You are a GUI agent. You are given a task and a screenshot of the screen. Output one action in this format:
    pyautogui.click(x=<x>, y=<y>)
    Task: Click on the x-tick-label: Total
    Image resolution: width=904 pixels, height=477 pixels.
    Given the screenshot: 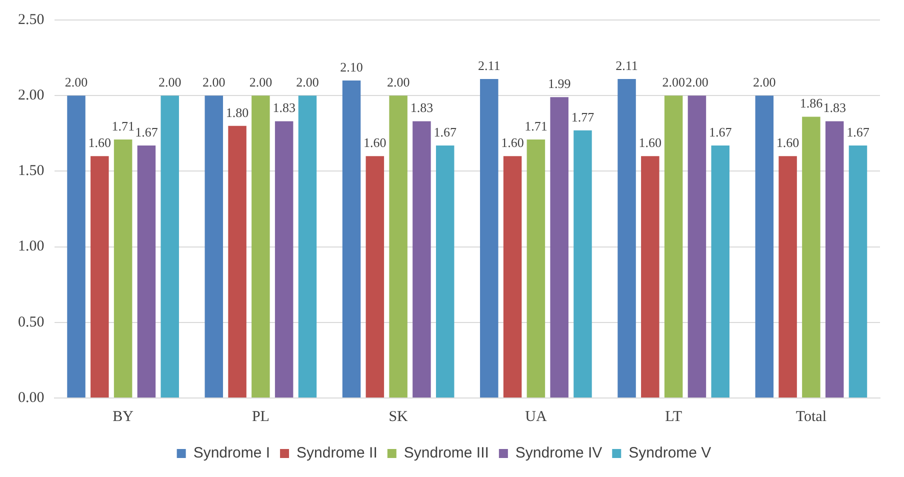 What is the action you would take?
    pyautogui.click(x=811, y=416)
    